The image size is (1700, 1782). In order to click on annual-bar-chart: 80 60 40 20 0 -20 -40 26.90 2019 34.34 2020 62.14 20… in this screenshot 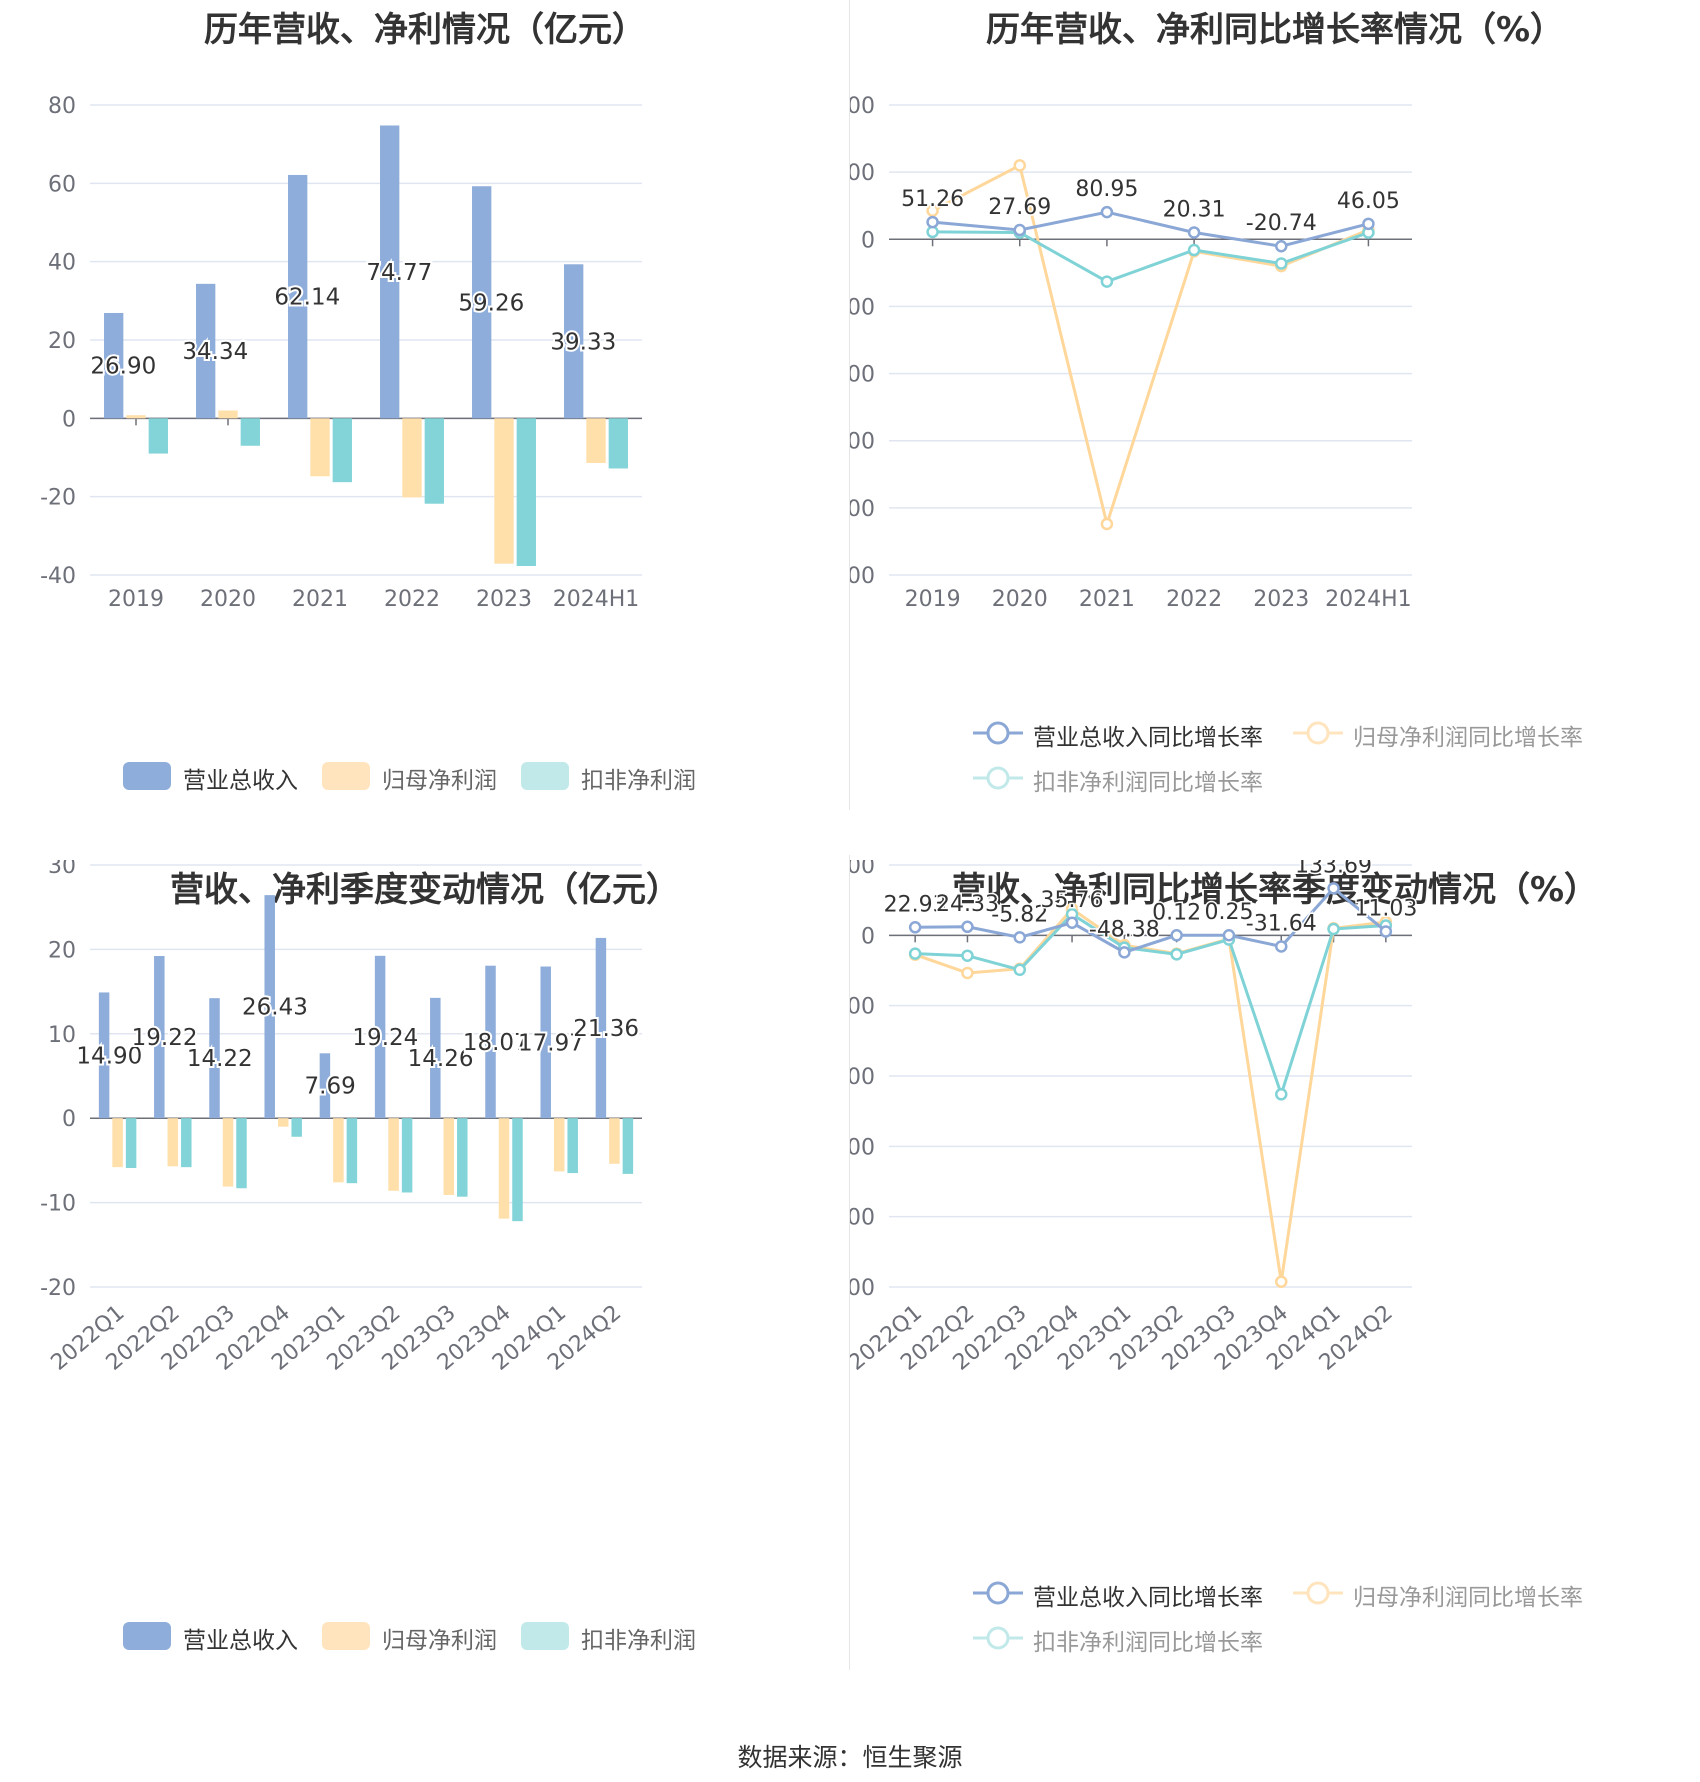, I will do `click(341, 353)`.